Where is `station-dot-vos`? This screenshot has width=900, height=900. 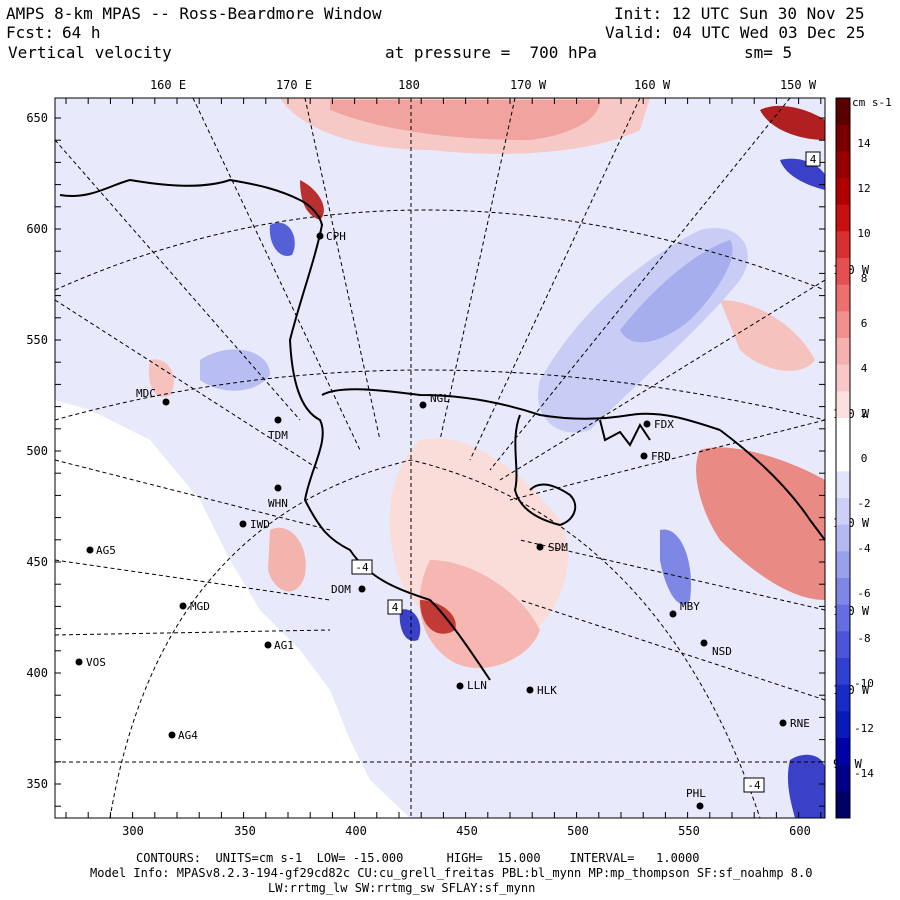
station-dot-vos is located at coordinates (79, 662).